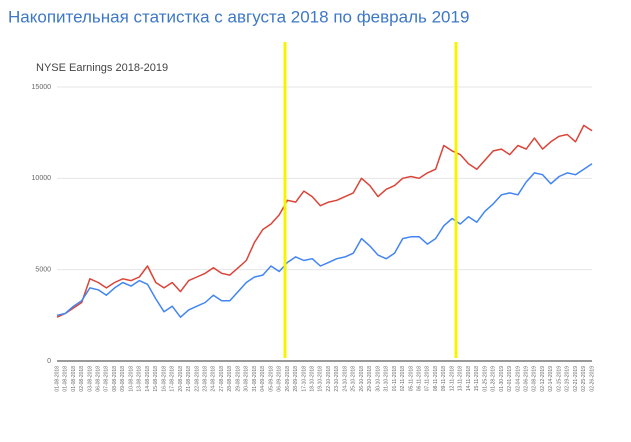  Describe the element at coordinates (123, 379) in the screenshot. I see `x-tick-label: 09-08-2018` at that location.